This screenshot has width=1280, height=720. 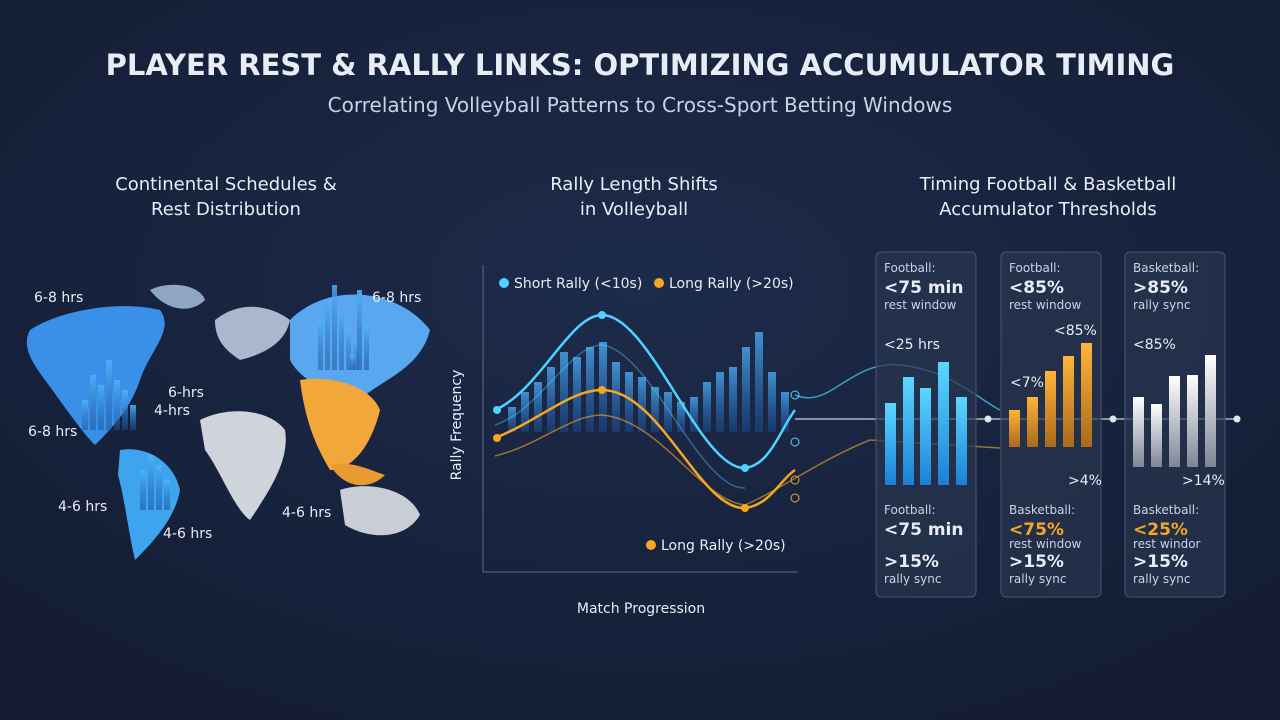 What do you see at coordinates (1036, 530) in the screenshot?
I see `card-value: <75%` at bounding box center [1036, 530].